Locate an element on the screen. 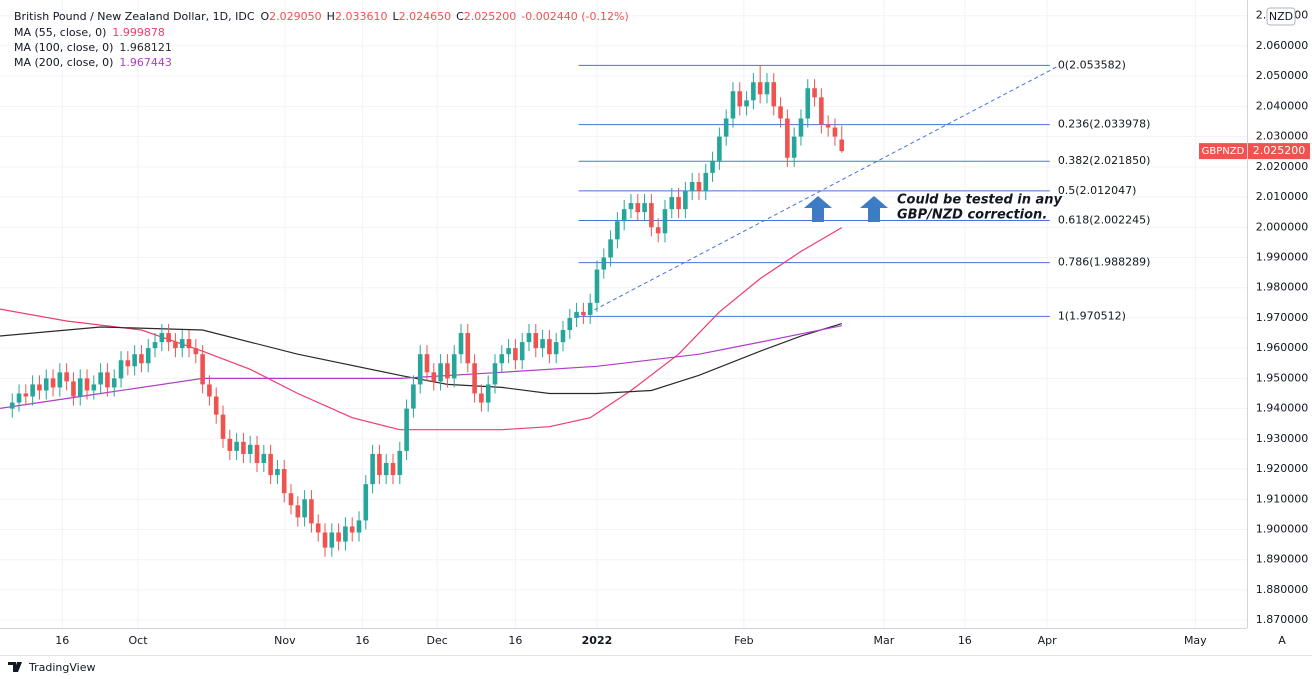 The image size is (1312, 679). fib-label: 1(1.970512) is located at coordinates (1092, 315).